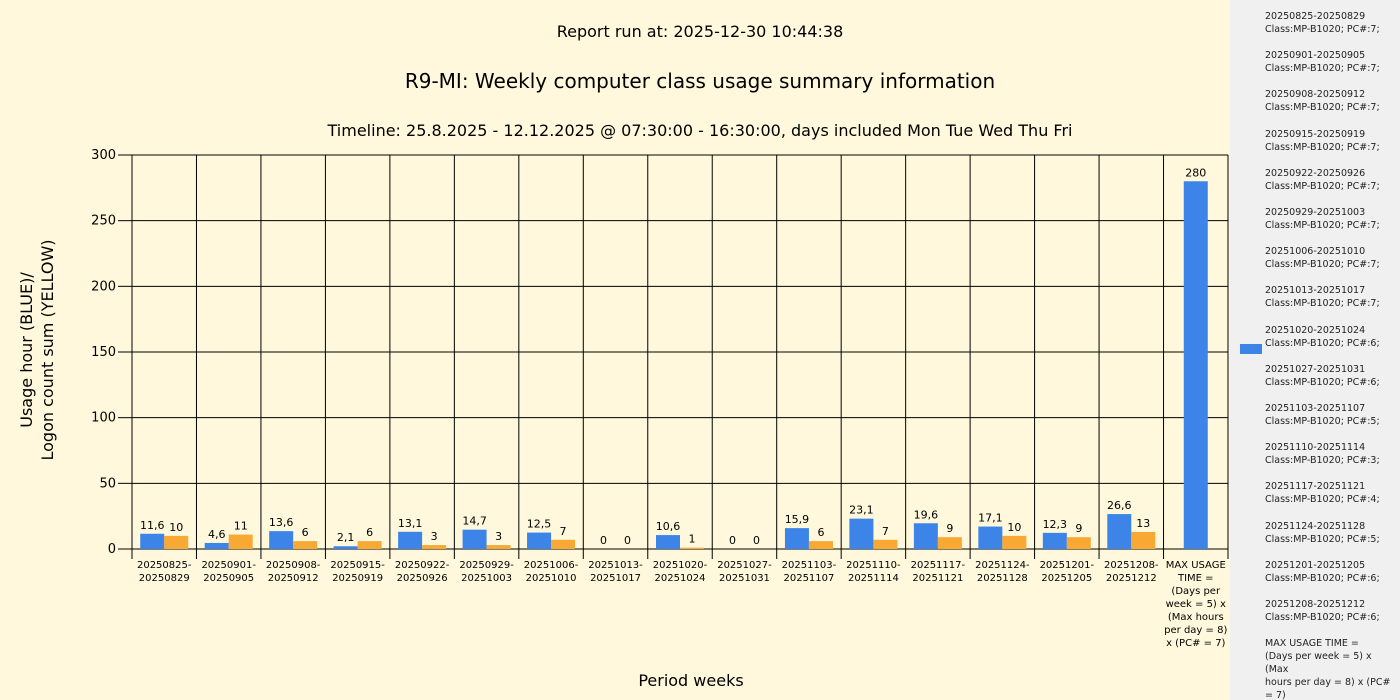  I want to click on legend-entry: 20251013-20251017 Class:MP-B1020; PC#:7;, so click(1330, 297).